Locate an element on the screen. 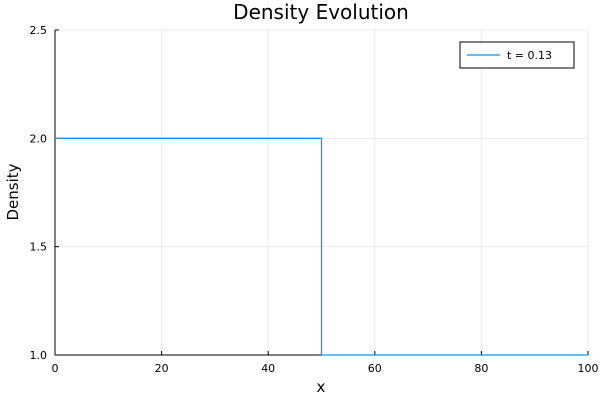 This screenshot has width=600, height=404. x-tick-label: 60 is located at coordinates (375, 368).